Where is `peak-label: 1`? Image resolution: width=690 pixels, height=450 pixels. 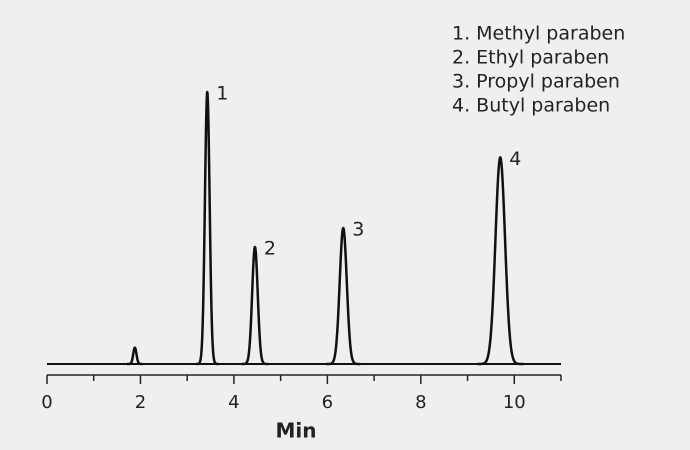
peak-label: 1 is located at coordinates (222, 94).